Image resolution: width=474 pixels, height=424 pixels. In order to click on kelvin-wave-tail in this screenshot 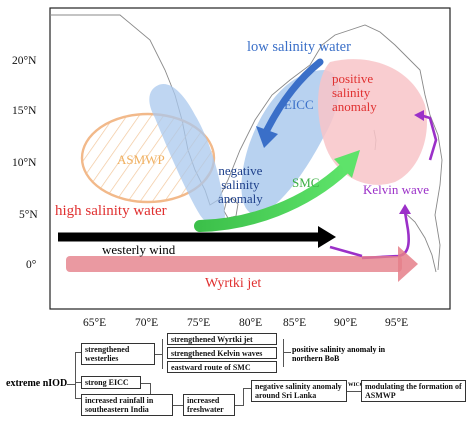, I will do `click(346, 251)`.